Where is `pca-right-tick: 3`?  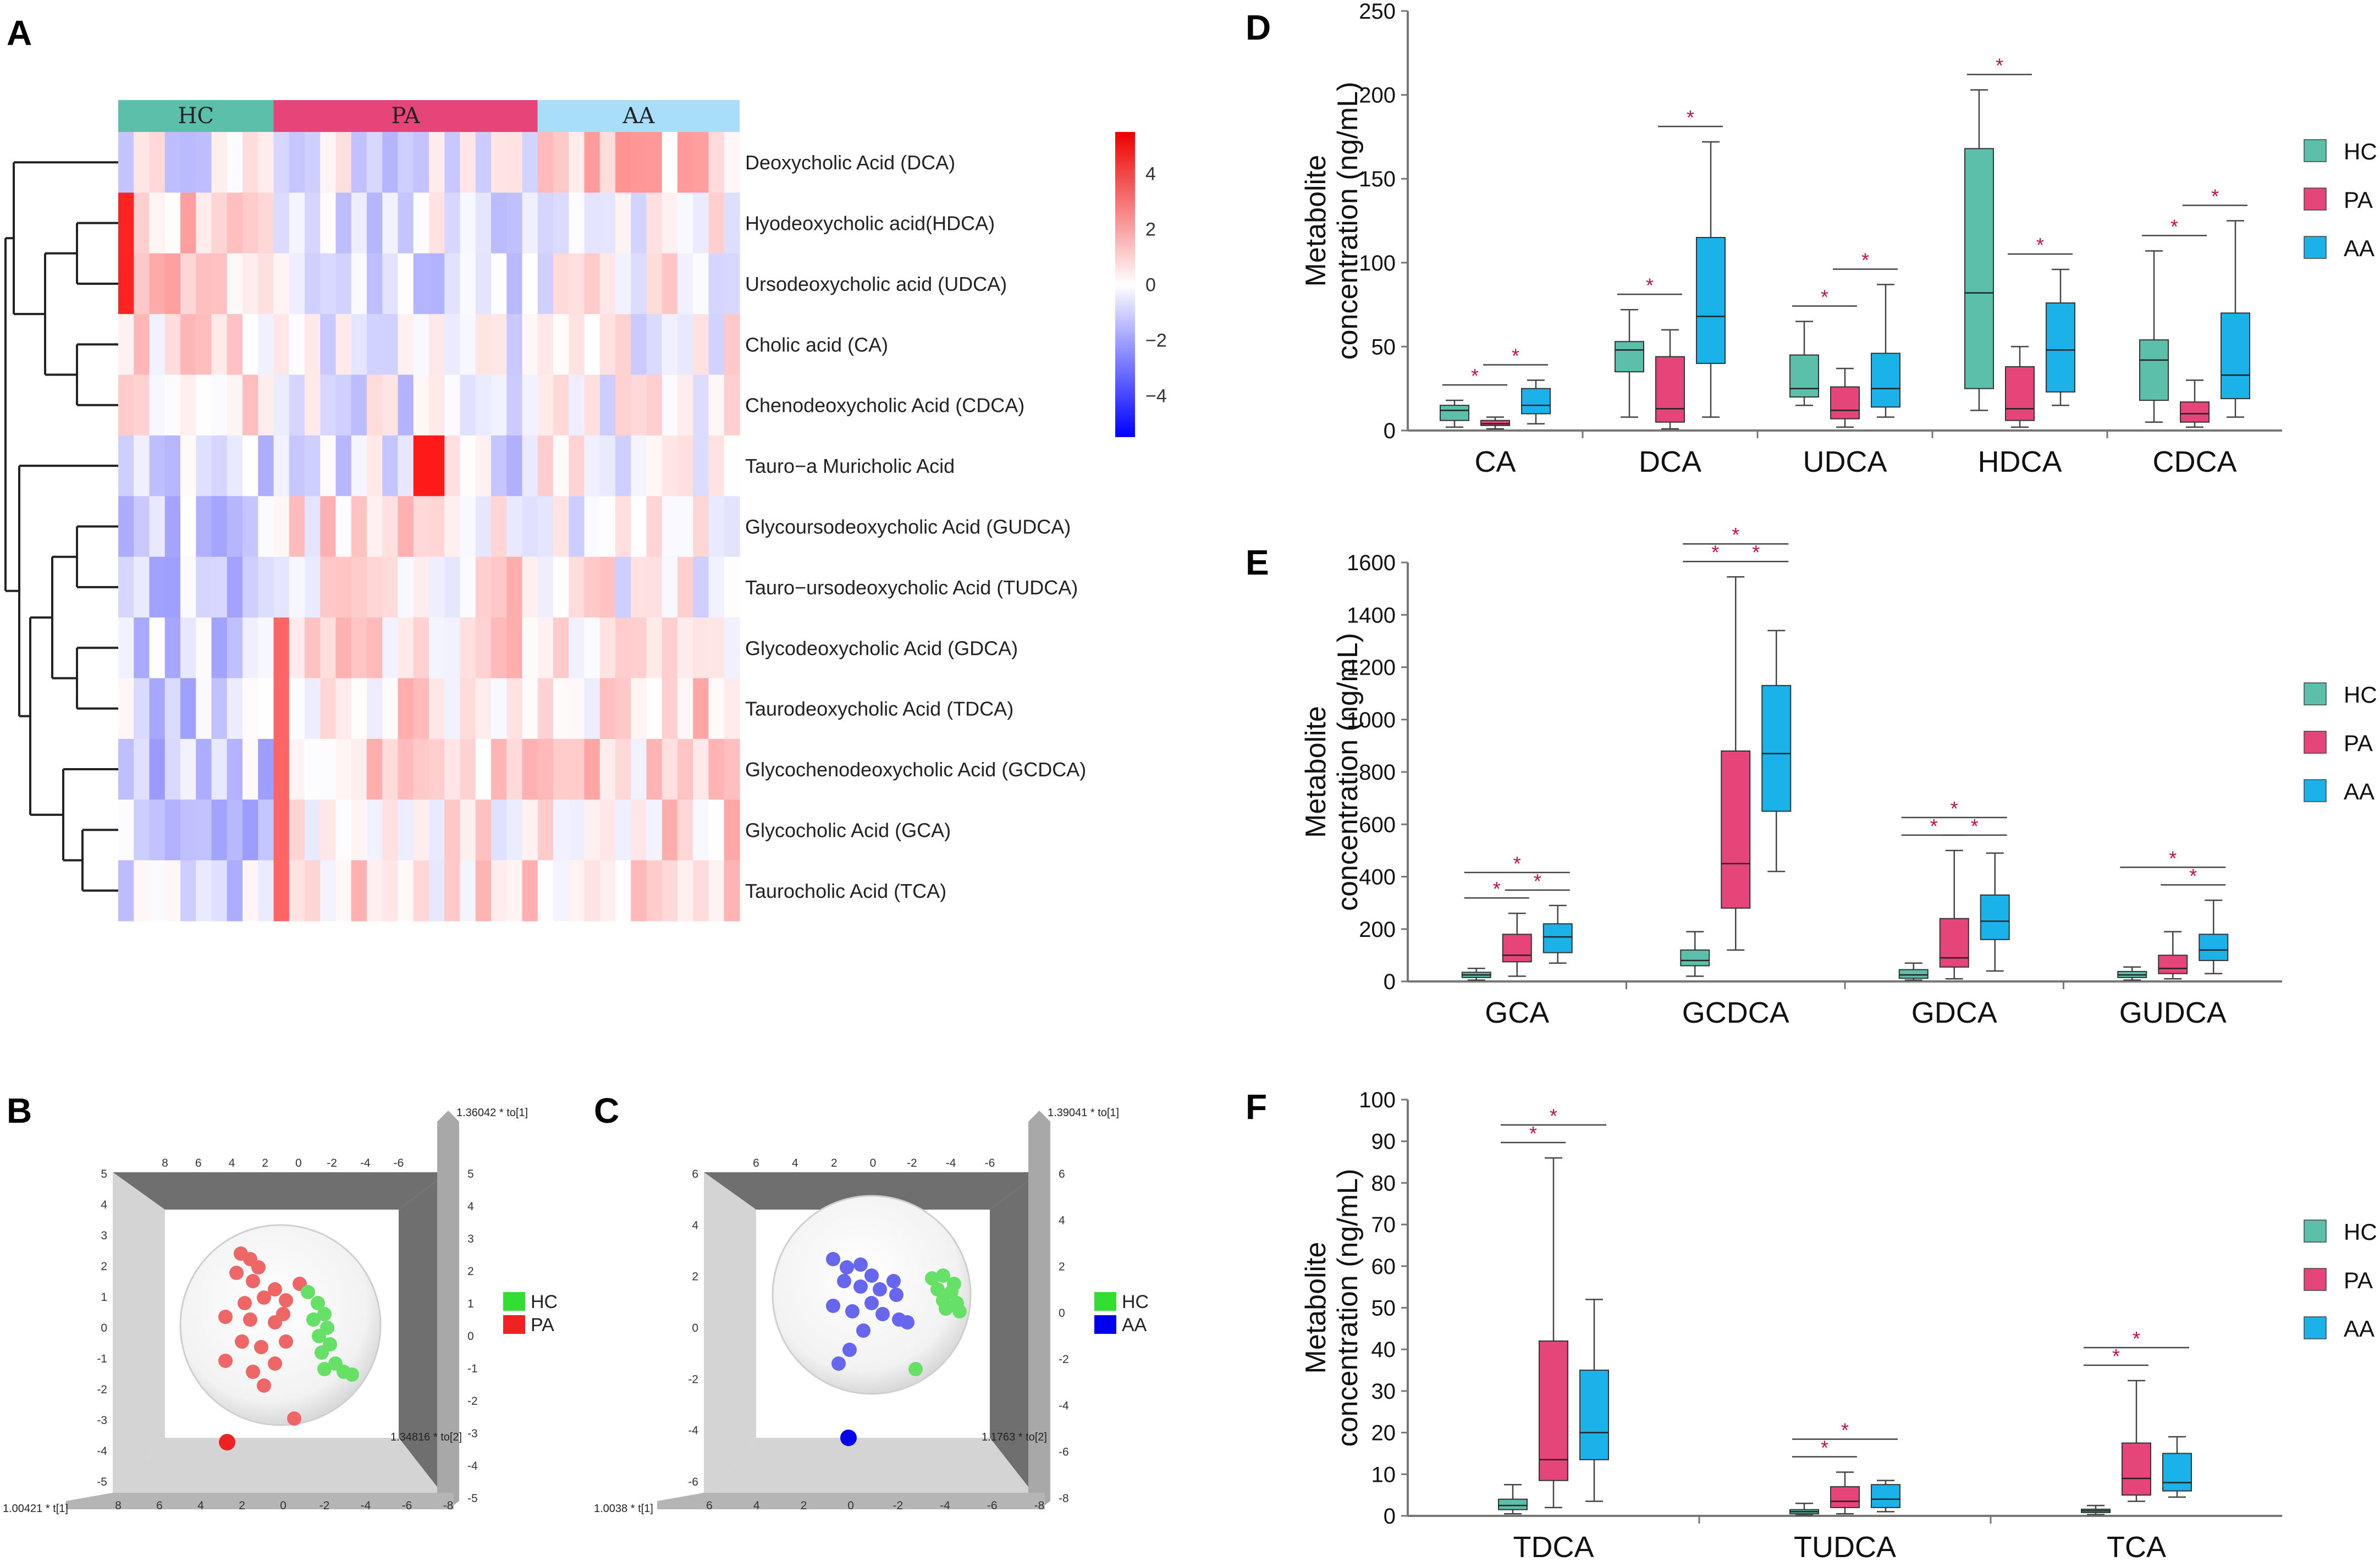
pca-right-tick: 3 is located at coordinates (470, 1239).